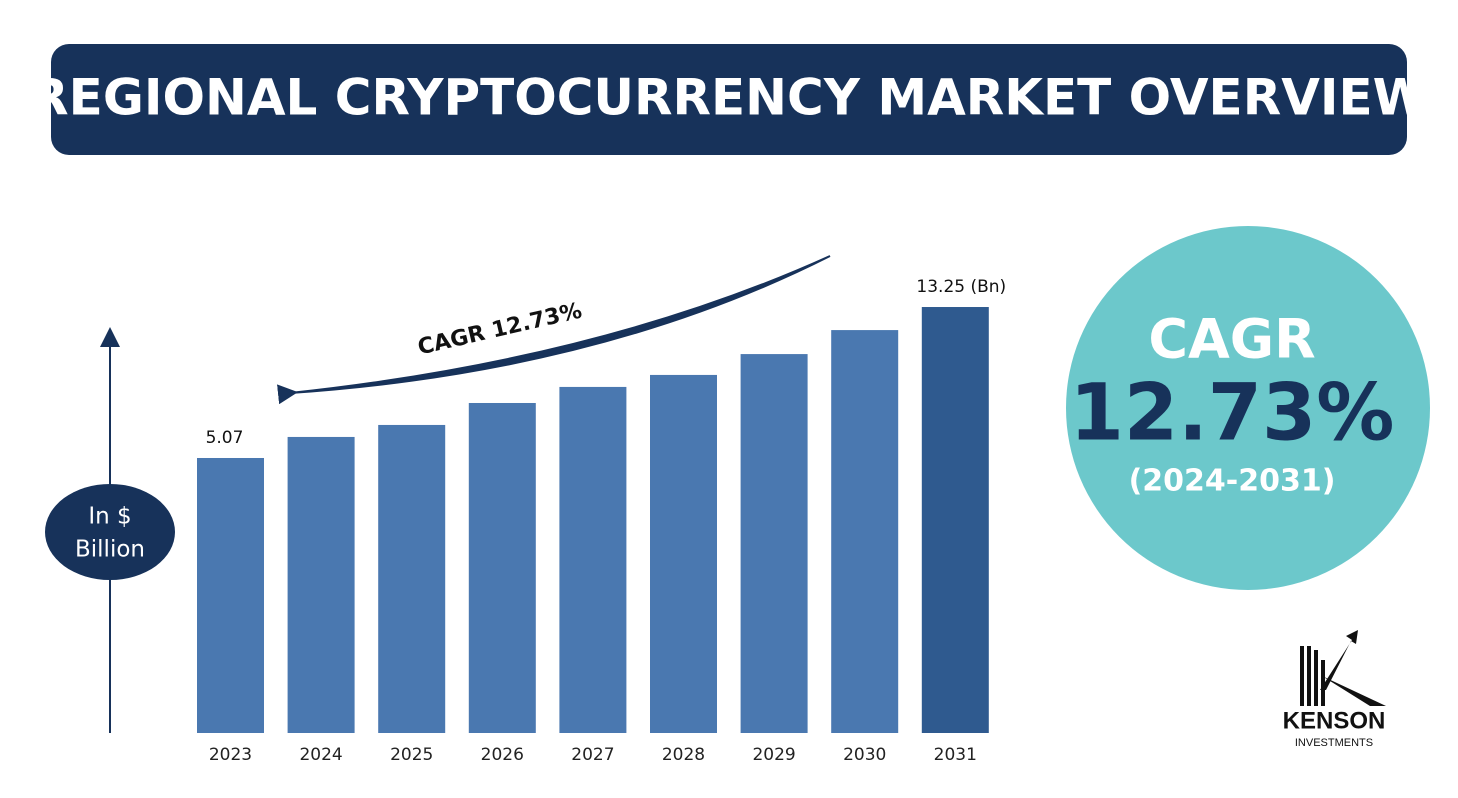 Image resolution: width=1458 pixels, height=798 pixels. I want to click on title-banner, so click(729, 99).